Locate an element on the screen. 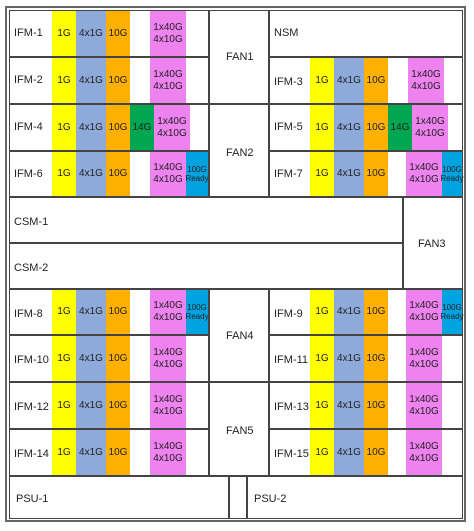 The height and width of the screenshot is (531, 474). port-100g-line1: 100G is located at coordinates (197, 307).